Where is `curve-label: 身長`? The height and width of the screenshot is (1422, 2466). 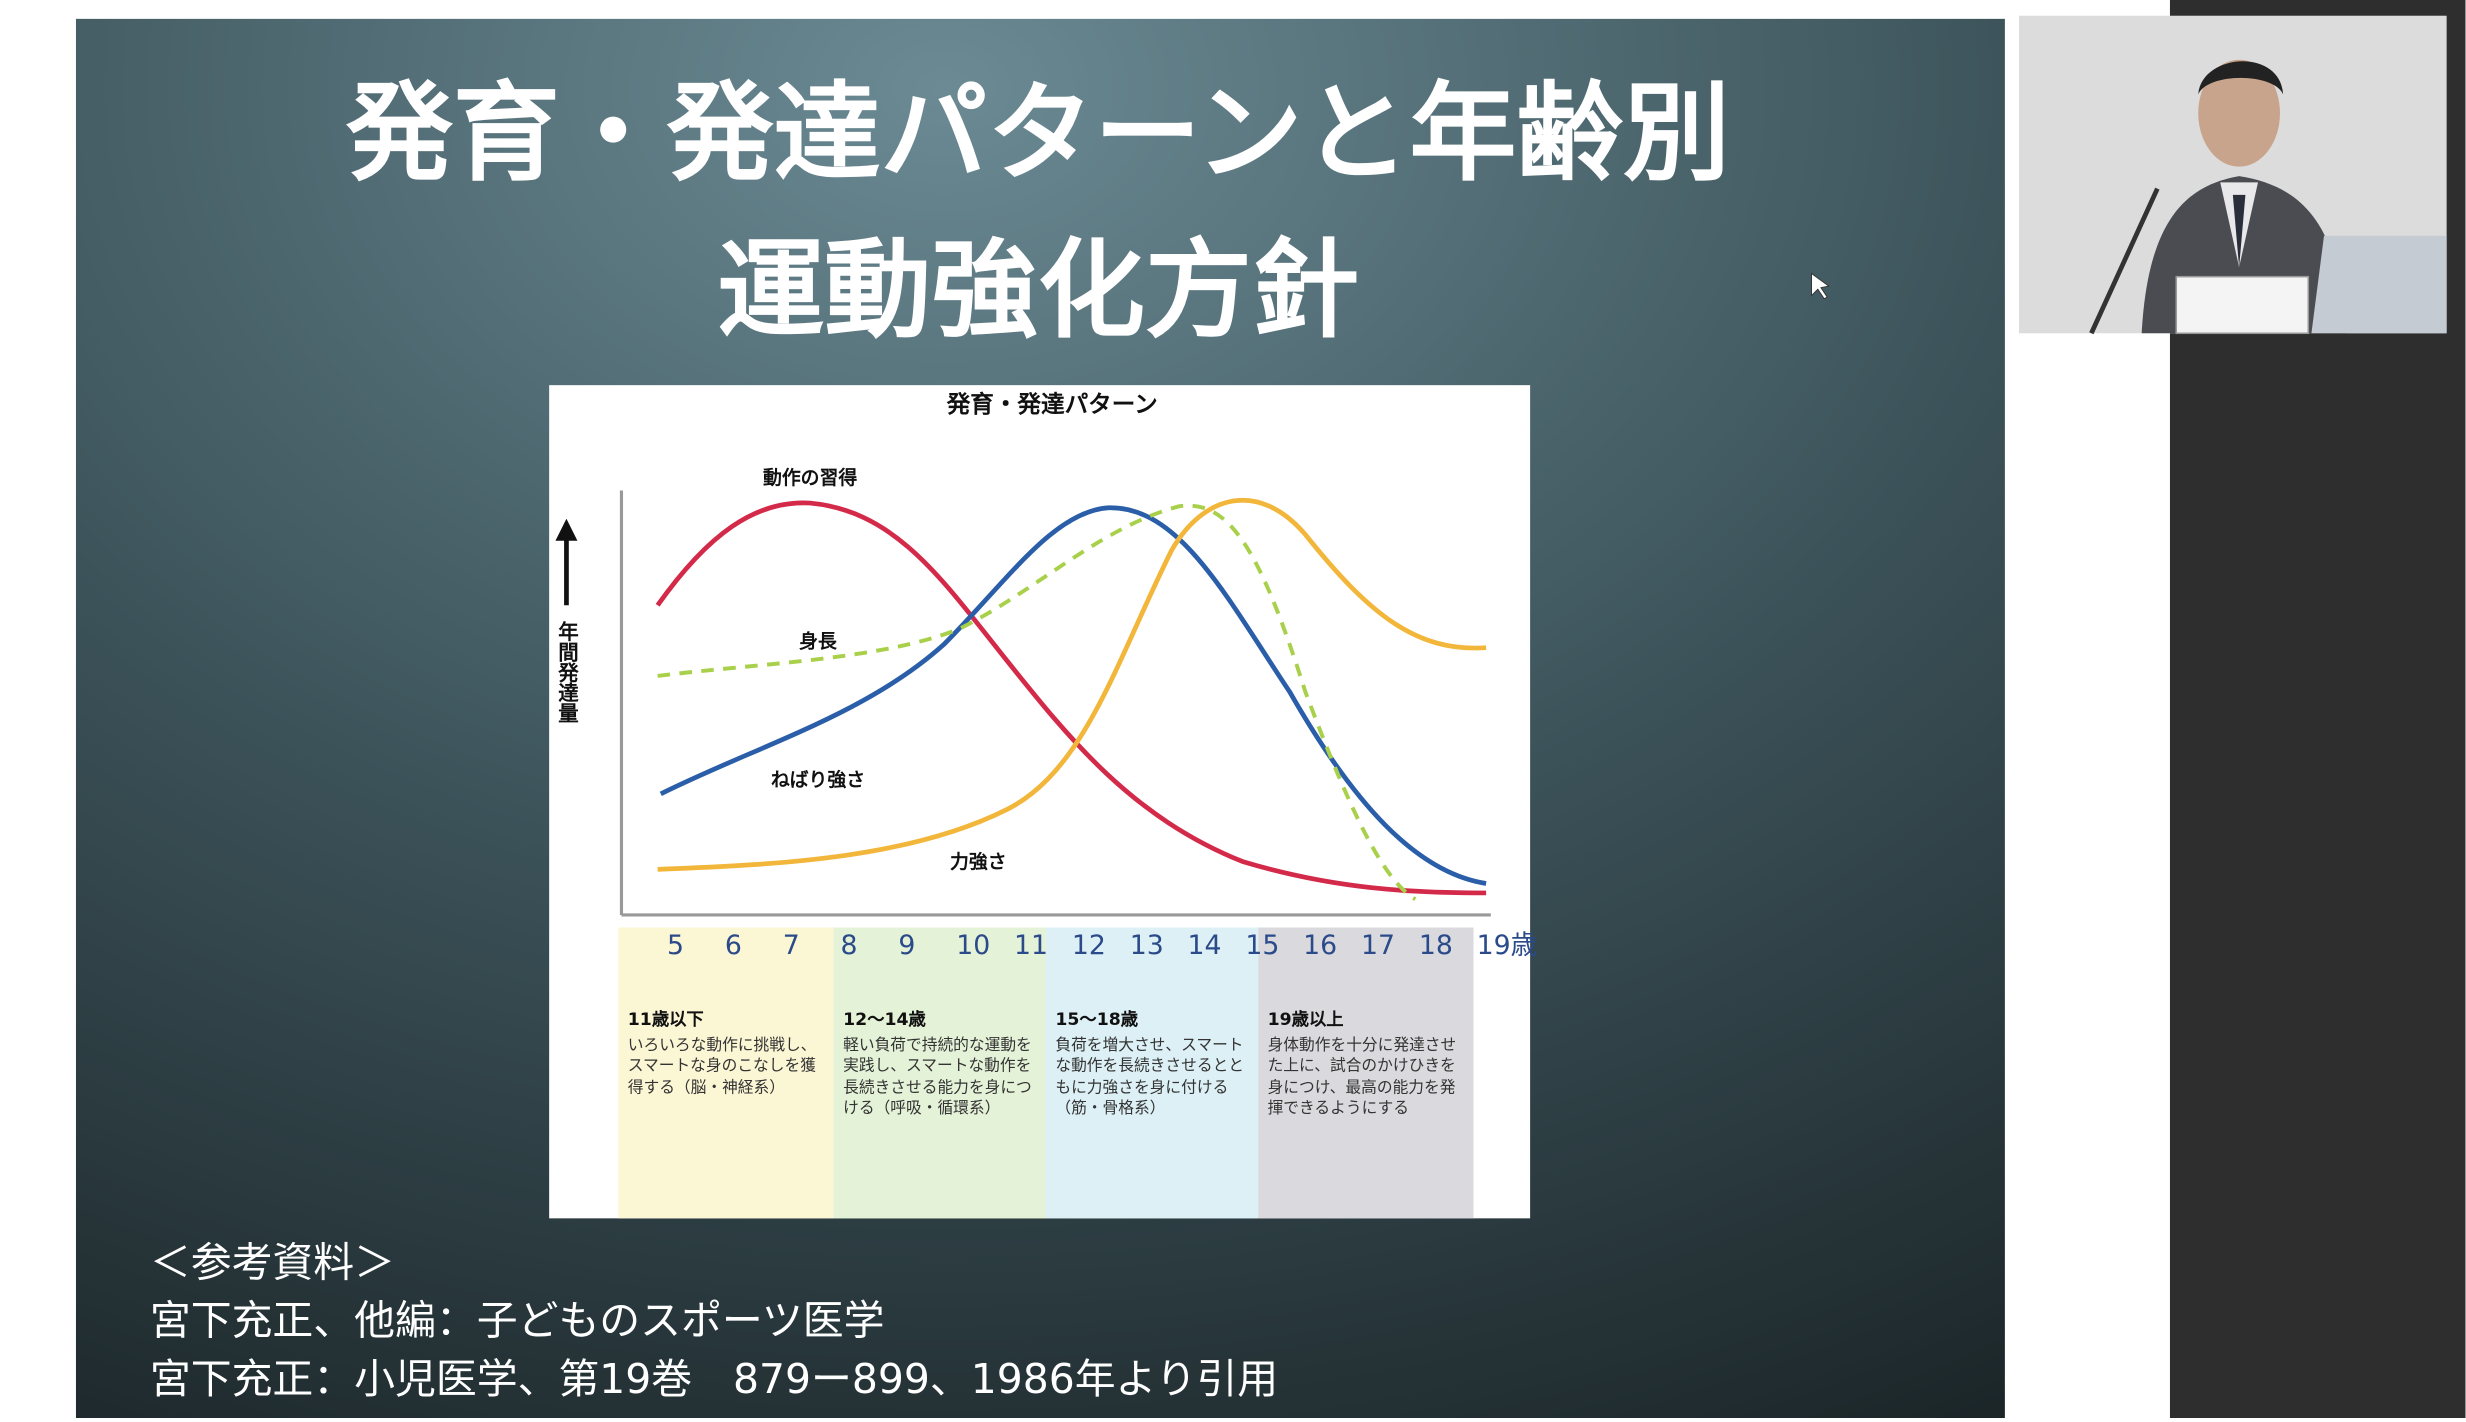
curve-label: 身長 is located at coordinates (818, 641).